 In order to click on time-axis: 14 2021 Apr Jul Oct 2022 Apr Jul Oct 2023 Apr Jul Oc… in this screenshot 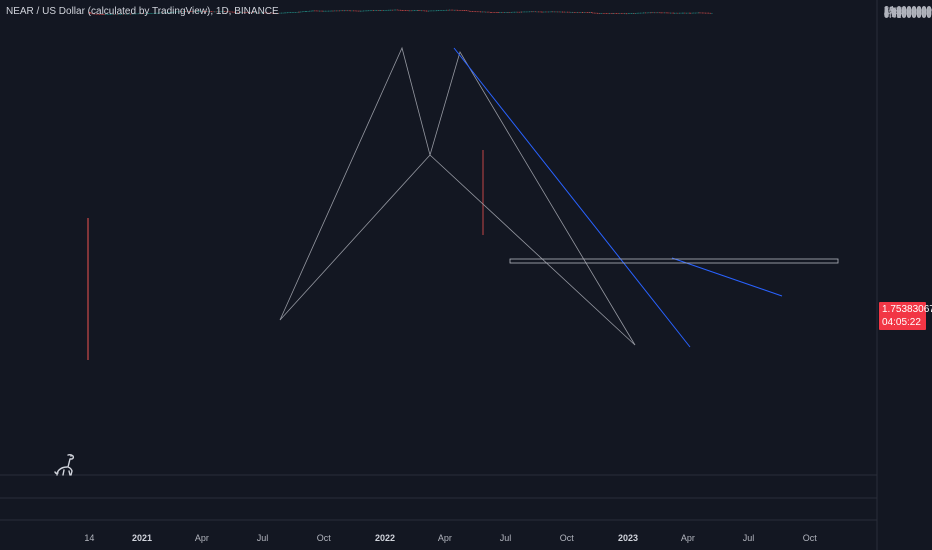, I will do `click(450, 538)`.